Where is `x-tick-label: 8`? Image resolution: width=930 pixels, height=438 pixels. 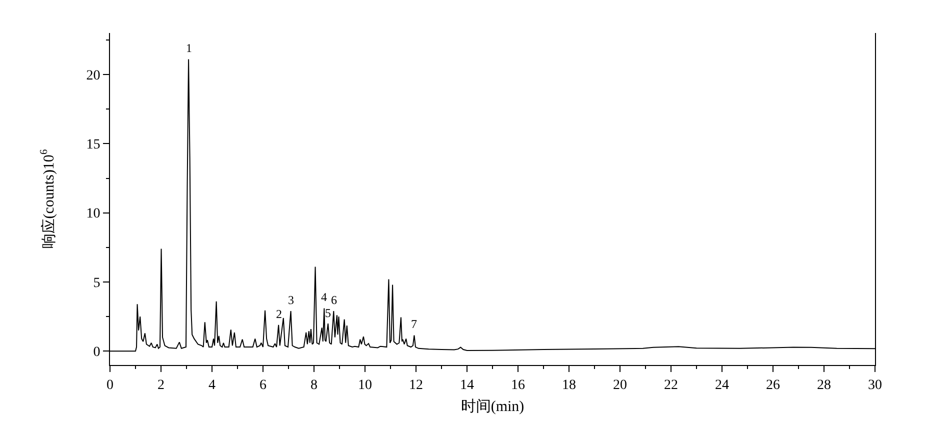
x-tick-label: 8 is located at coordinates (314, 385).